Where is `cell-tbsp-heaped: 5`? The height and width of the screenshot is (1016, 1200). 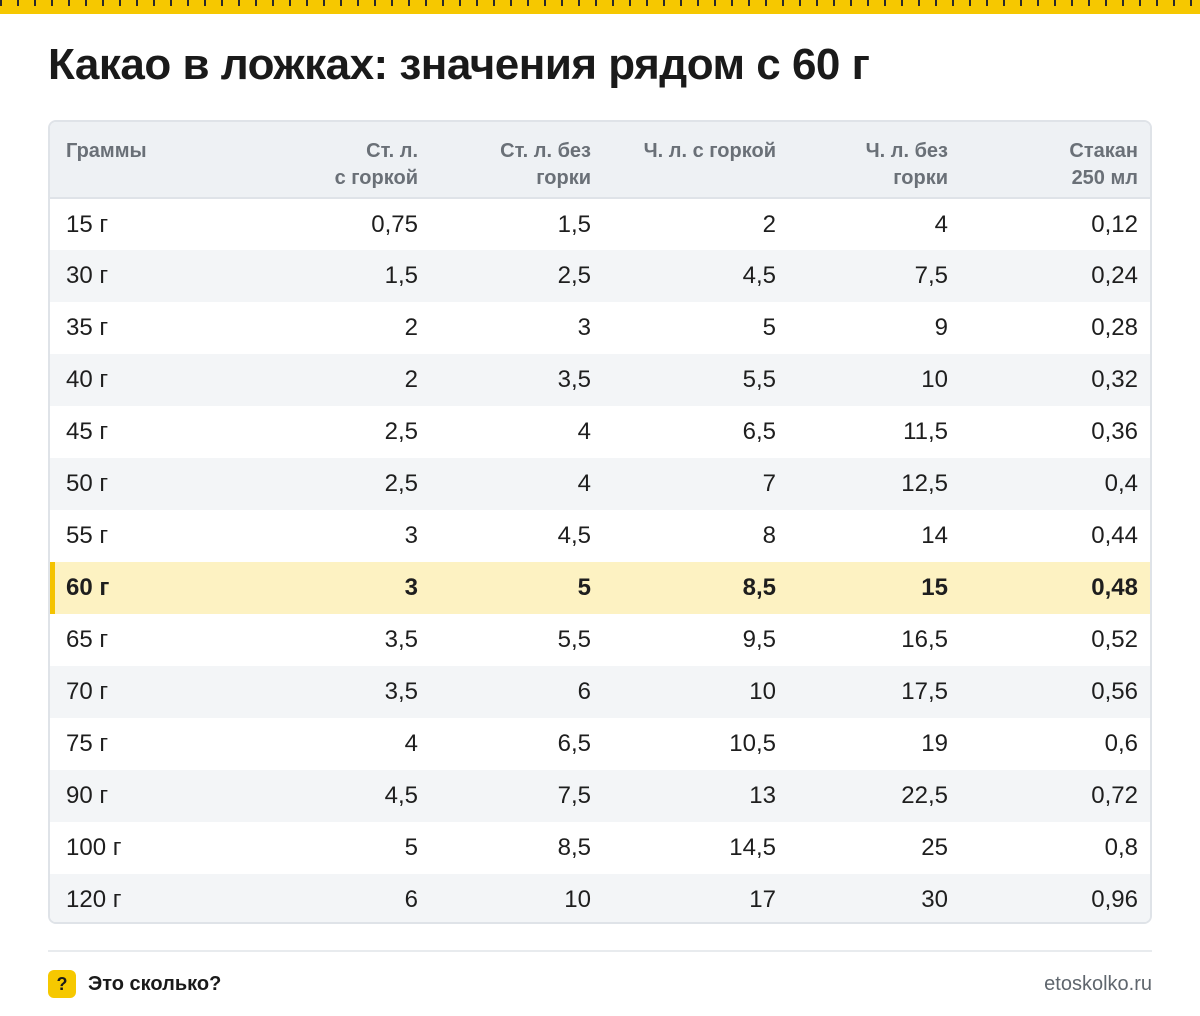
cell-tbsp-heaped: 5 is located at coordinates (411, 847).